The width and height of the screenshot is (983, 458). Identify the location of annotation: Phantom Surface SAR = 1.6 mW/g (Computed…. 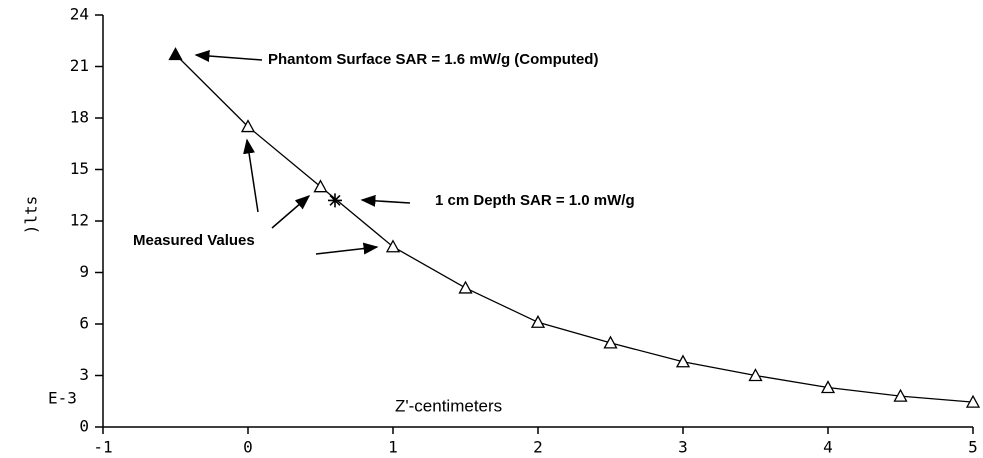
(433, 59).